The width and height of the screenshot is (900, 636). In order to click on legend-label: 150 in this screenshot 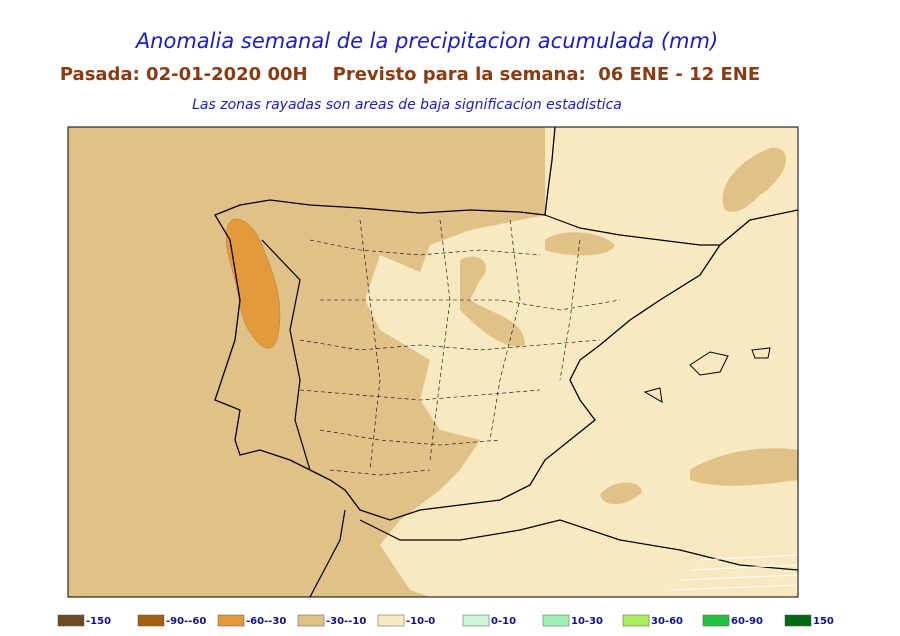, I will do `click(823, 621)`.